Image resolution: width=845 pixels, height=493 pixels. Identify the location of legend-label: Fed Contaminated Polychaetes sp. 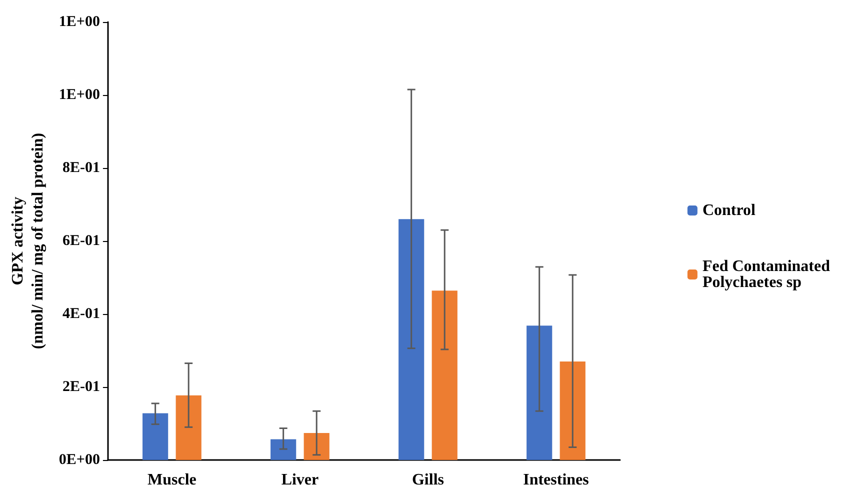
(766, 274).